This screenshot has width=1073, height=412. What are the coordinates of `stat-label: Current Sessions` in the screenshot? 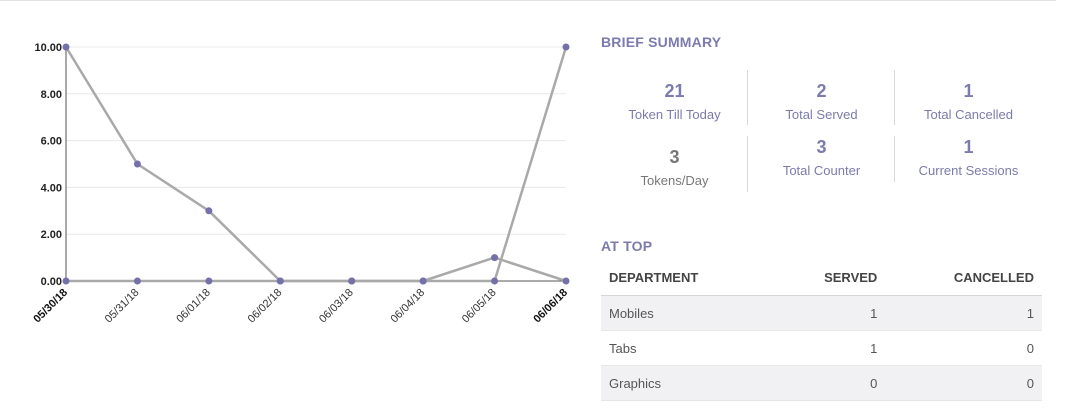 It's located at (968, 170).